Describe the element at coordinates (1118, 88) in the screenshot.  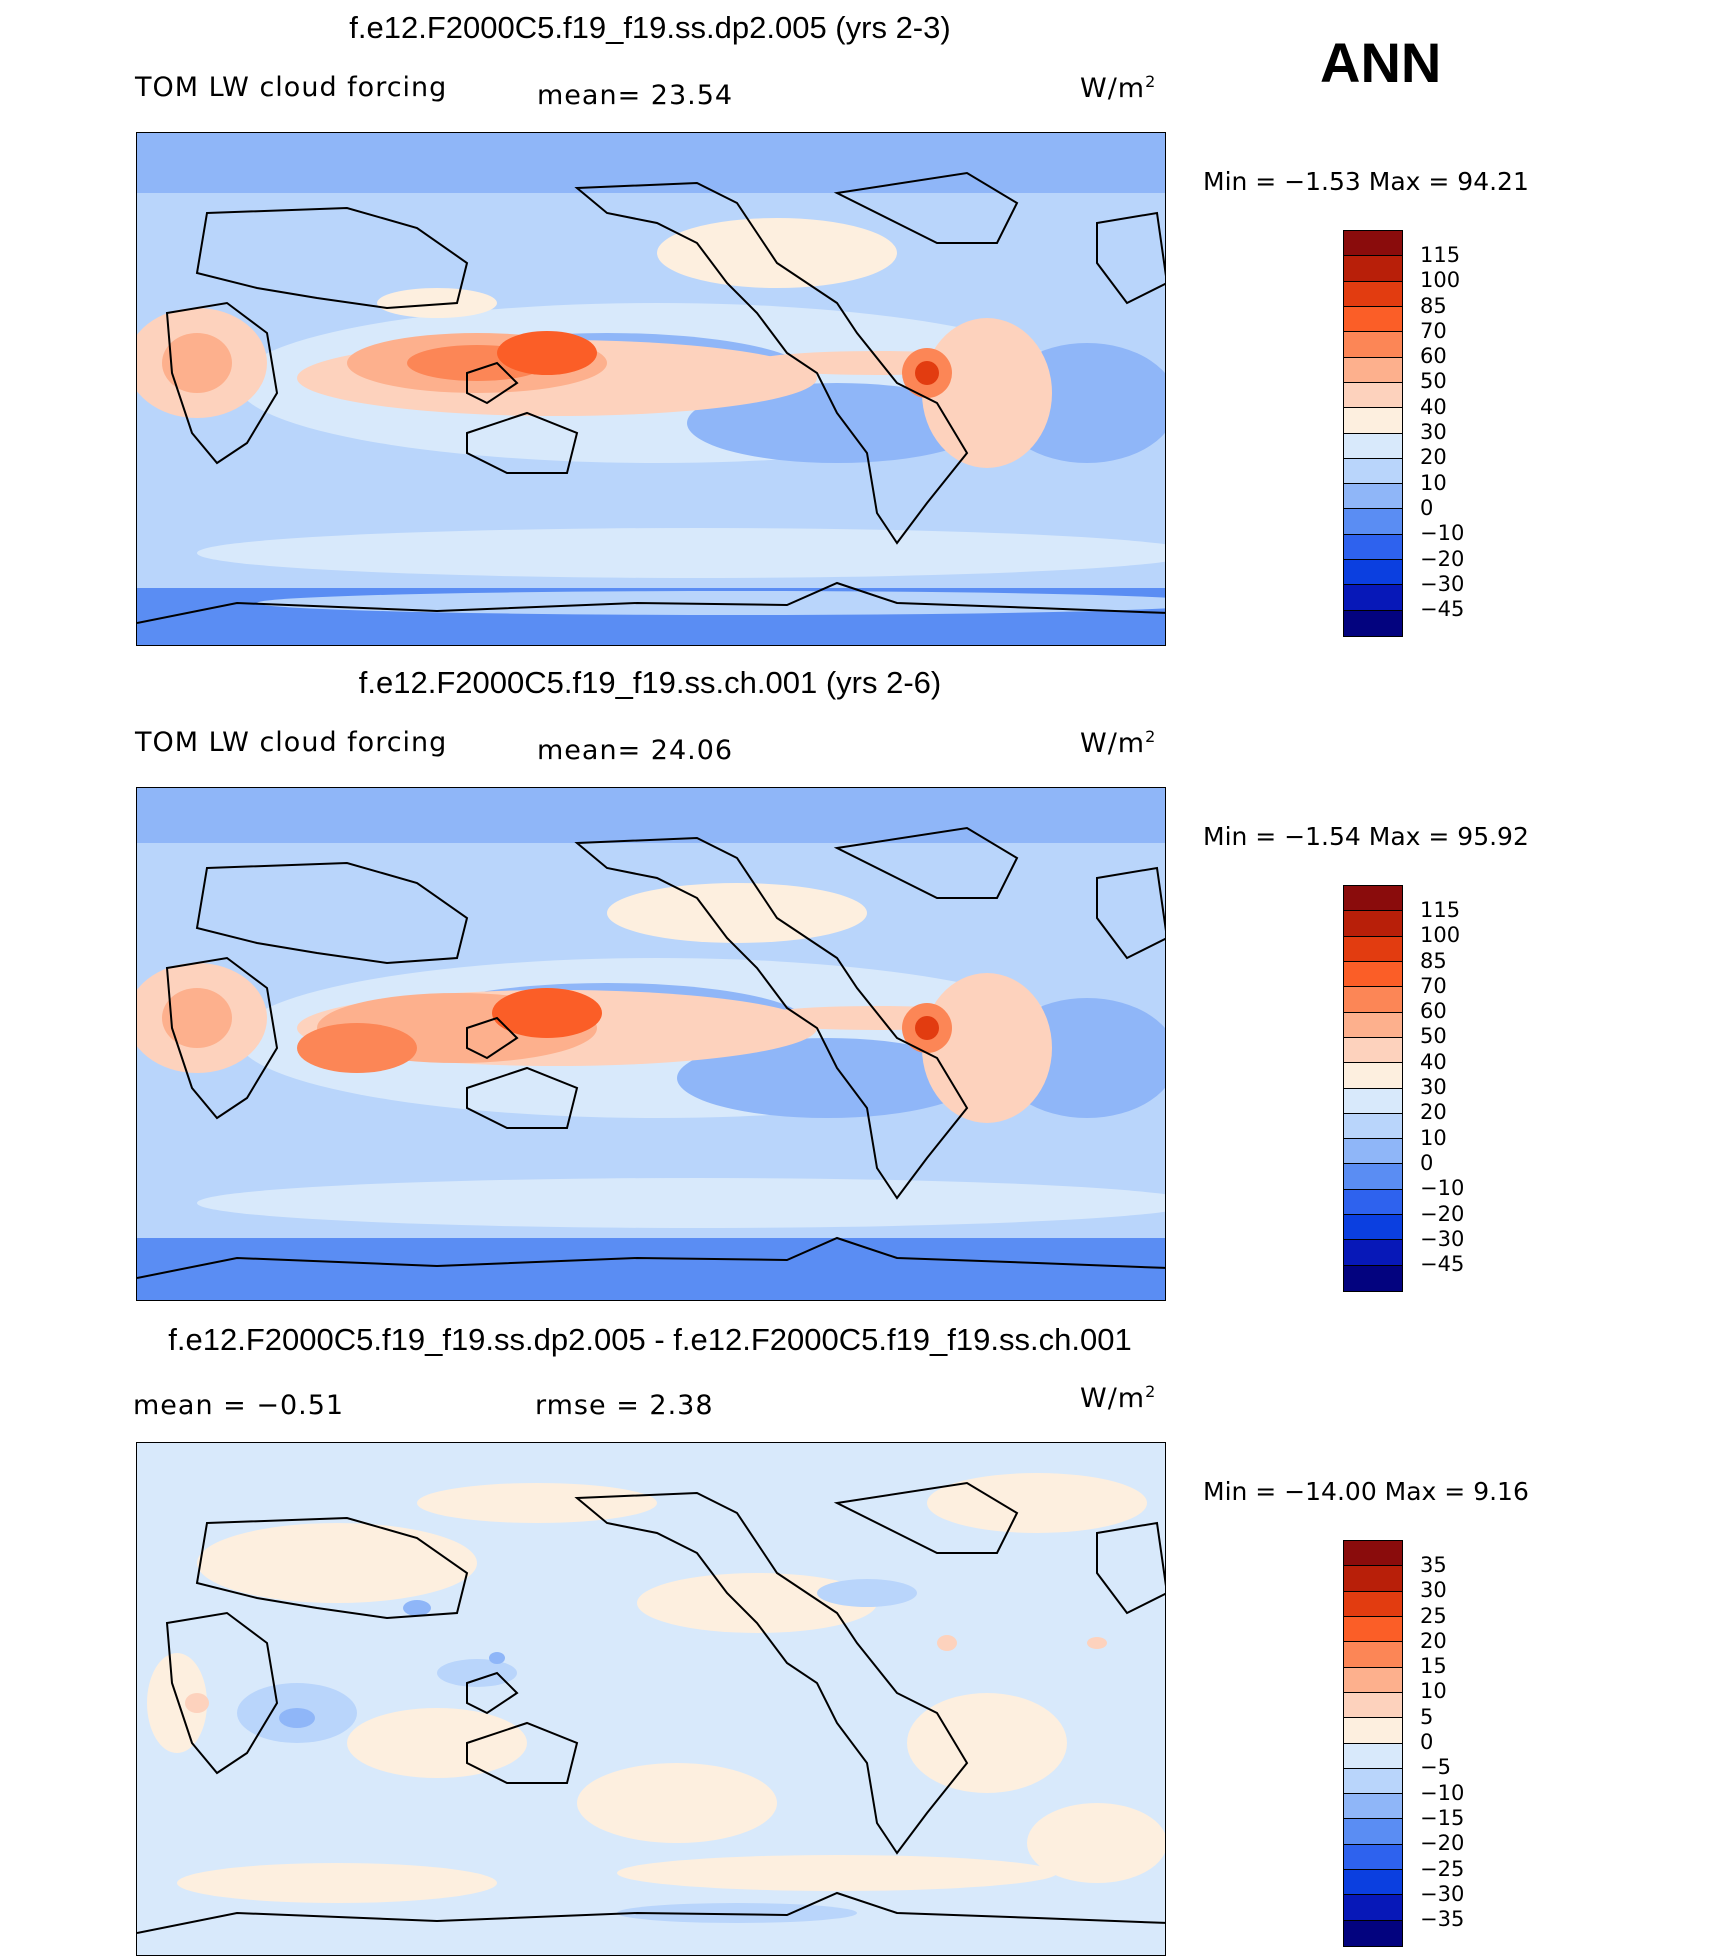
I see `panel-1-units: W/m2` at that location.